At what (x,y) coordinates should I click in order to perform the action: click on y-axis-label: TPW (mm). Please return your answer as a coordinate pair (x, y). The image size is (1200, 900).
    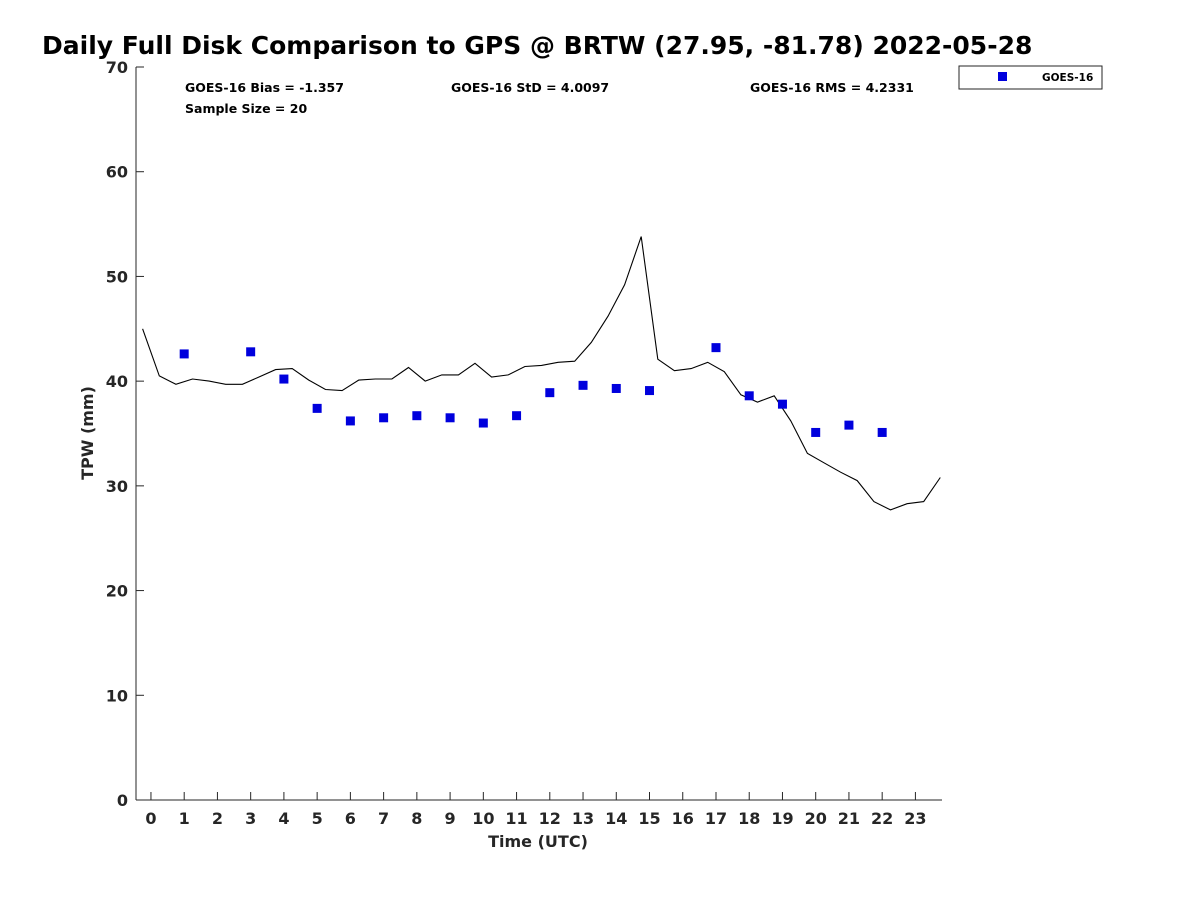
    Looking at the image, I should click on (87, 433).